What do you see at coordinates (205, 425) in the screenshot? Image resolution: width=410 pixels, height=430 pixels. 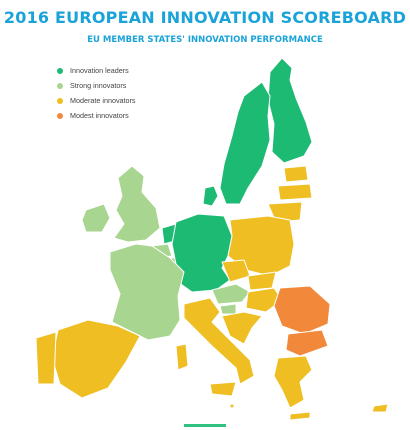 I see `bottom-accent-bar` at bounding box center [205, 425].